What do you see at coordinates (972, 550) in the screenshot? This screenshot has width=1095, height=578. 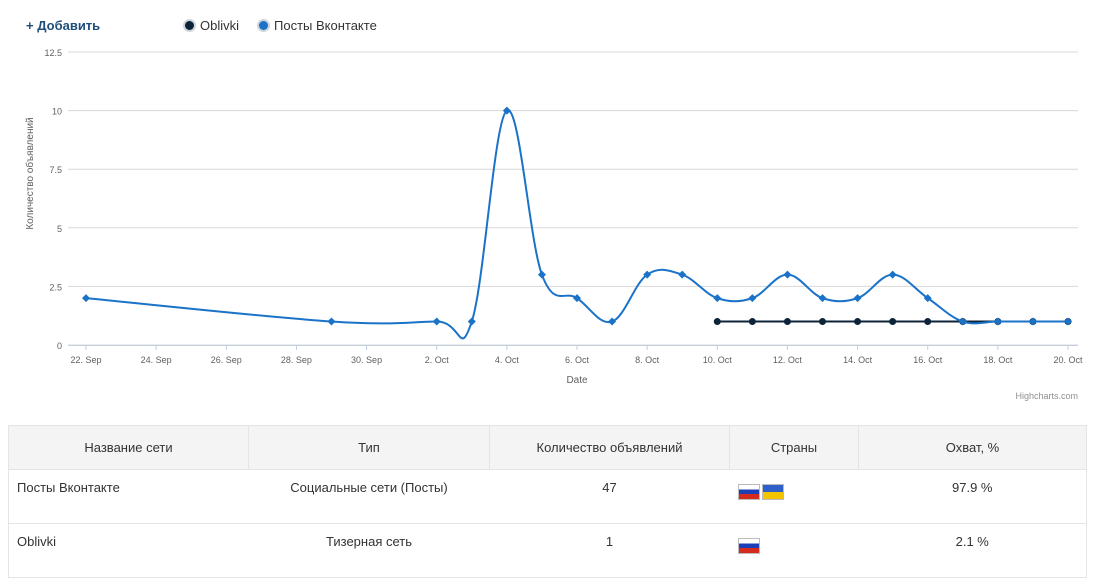 I see `reach-cell: 2.1 %` at bounding box center [972, 550].